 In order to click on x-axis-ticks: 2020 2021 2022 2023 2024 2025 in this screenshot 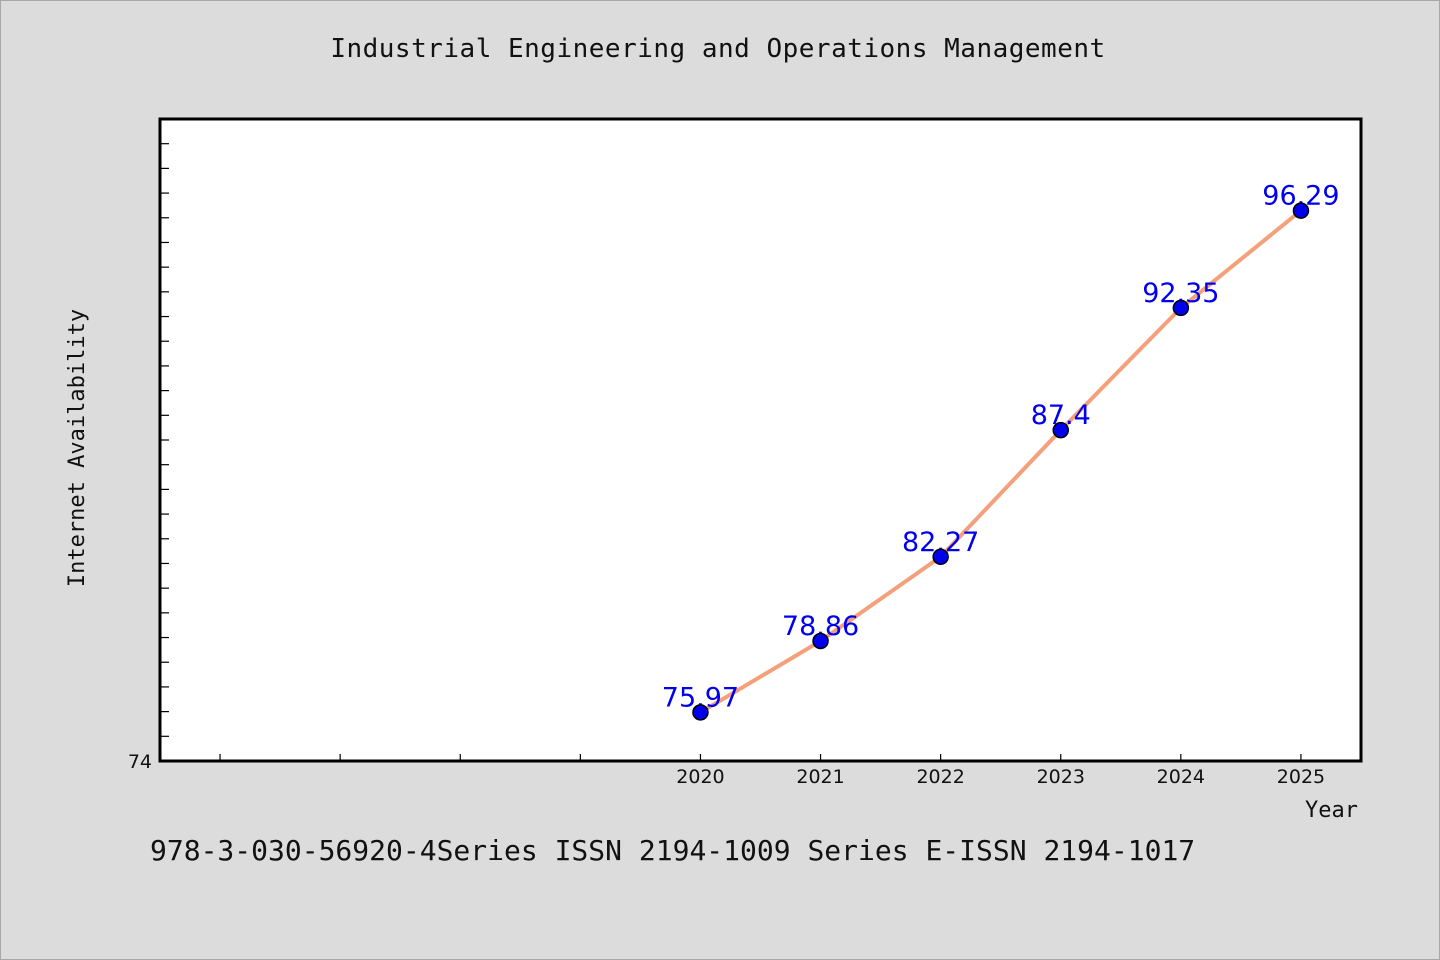, I will do `click(772, 771)`.